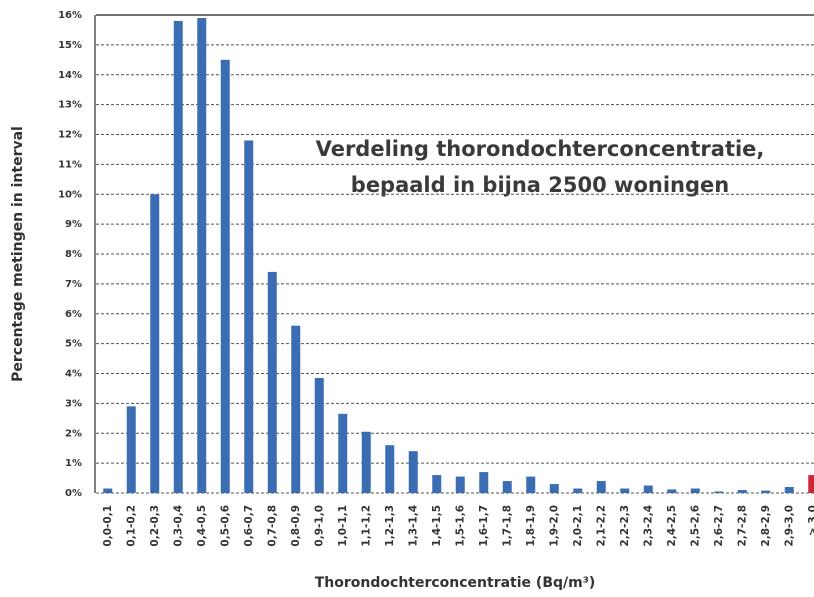 The image size is (814, 597). What do you see at coordinates (18, 254) in the screenshot?
I see `y-axis-label: Percentage metingen in interval` at bounding box center [18, 254].